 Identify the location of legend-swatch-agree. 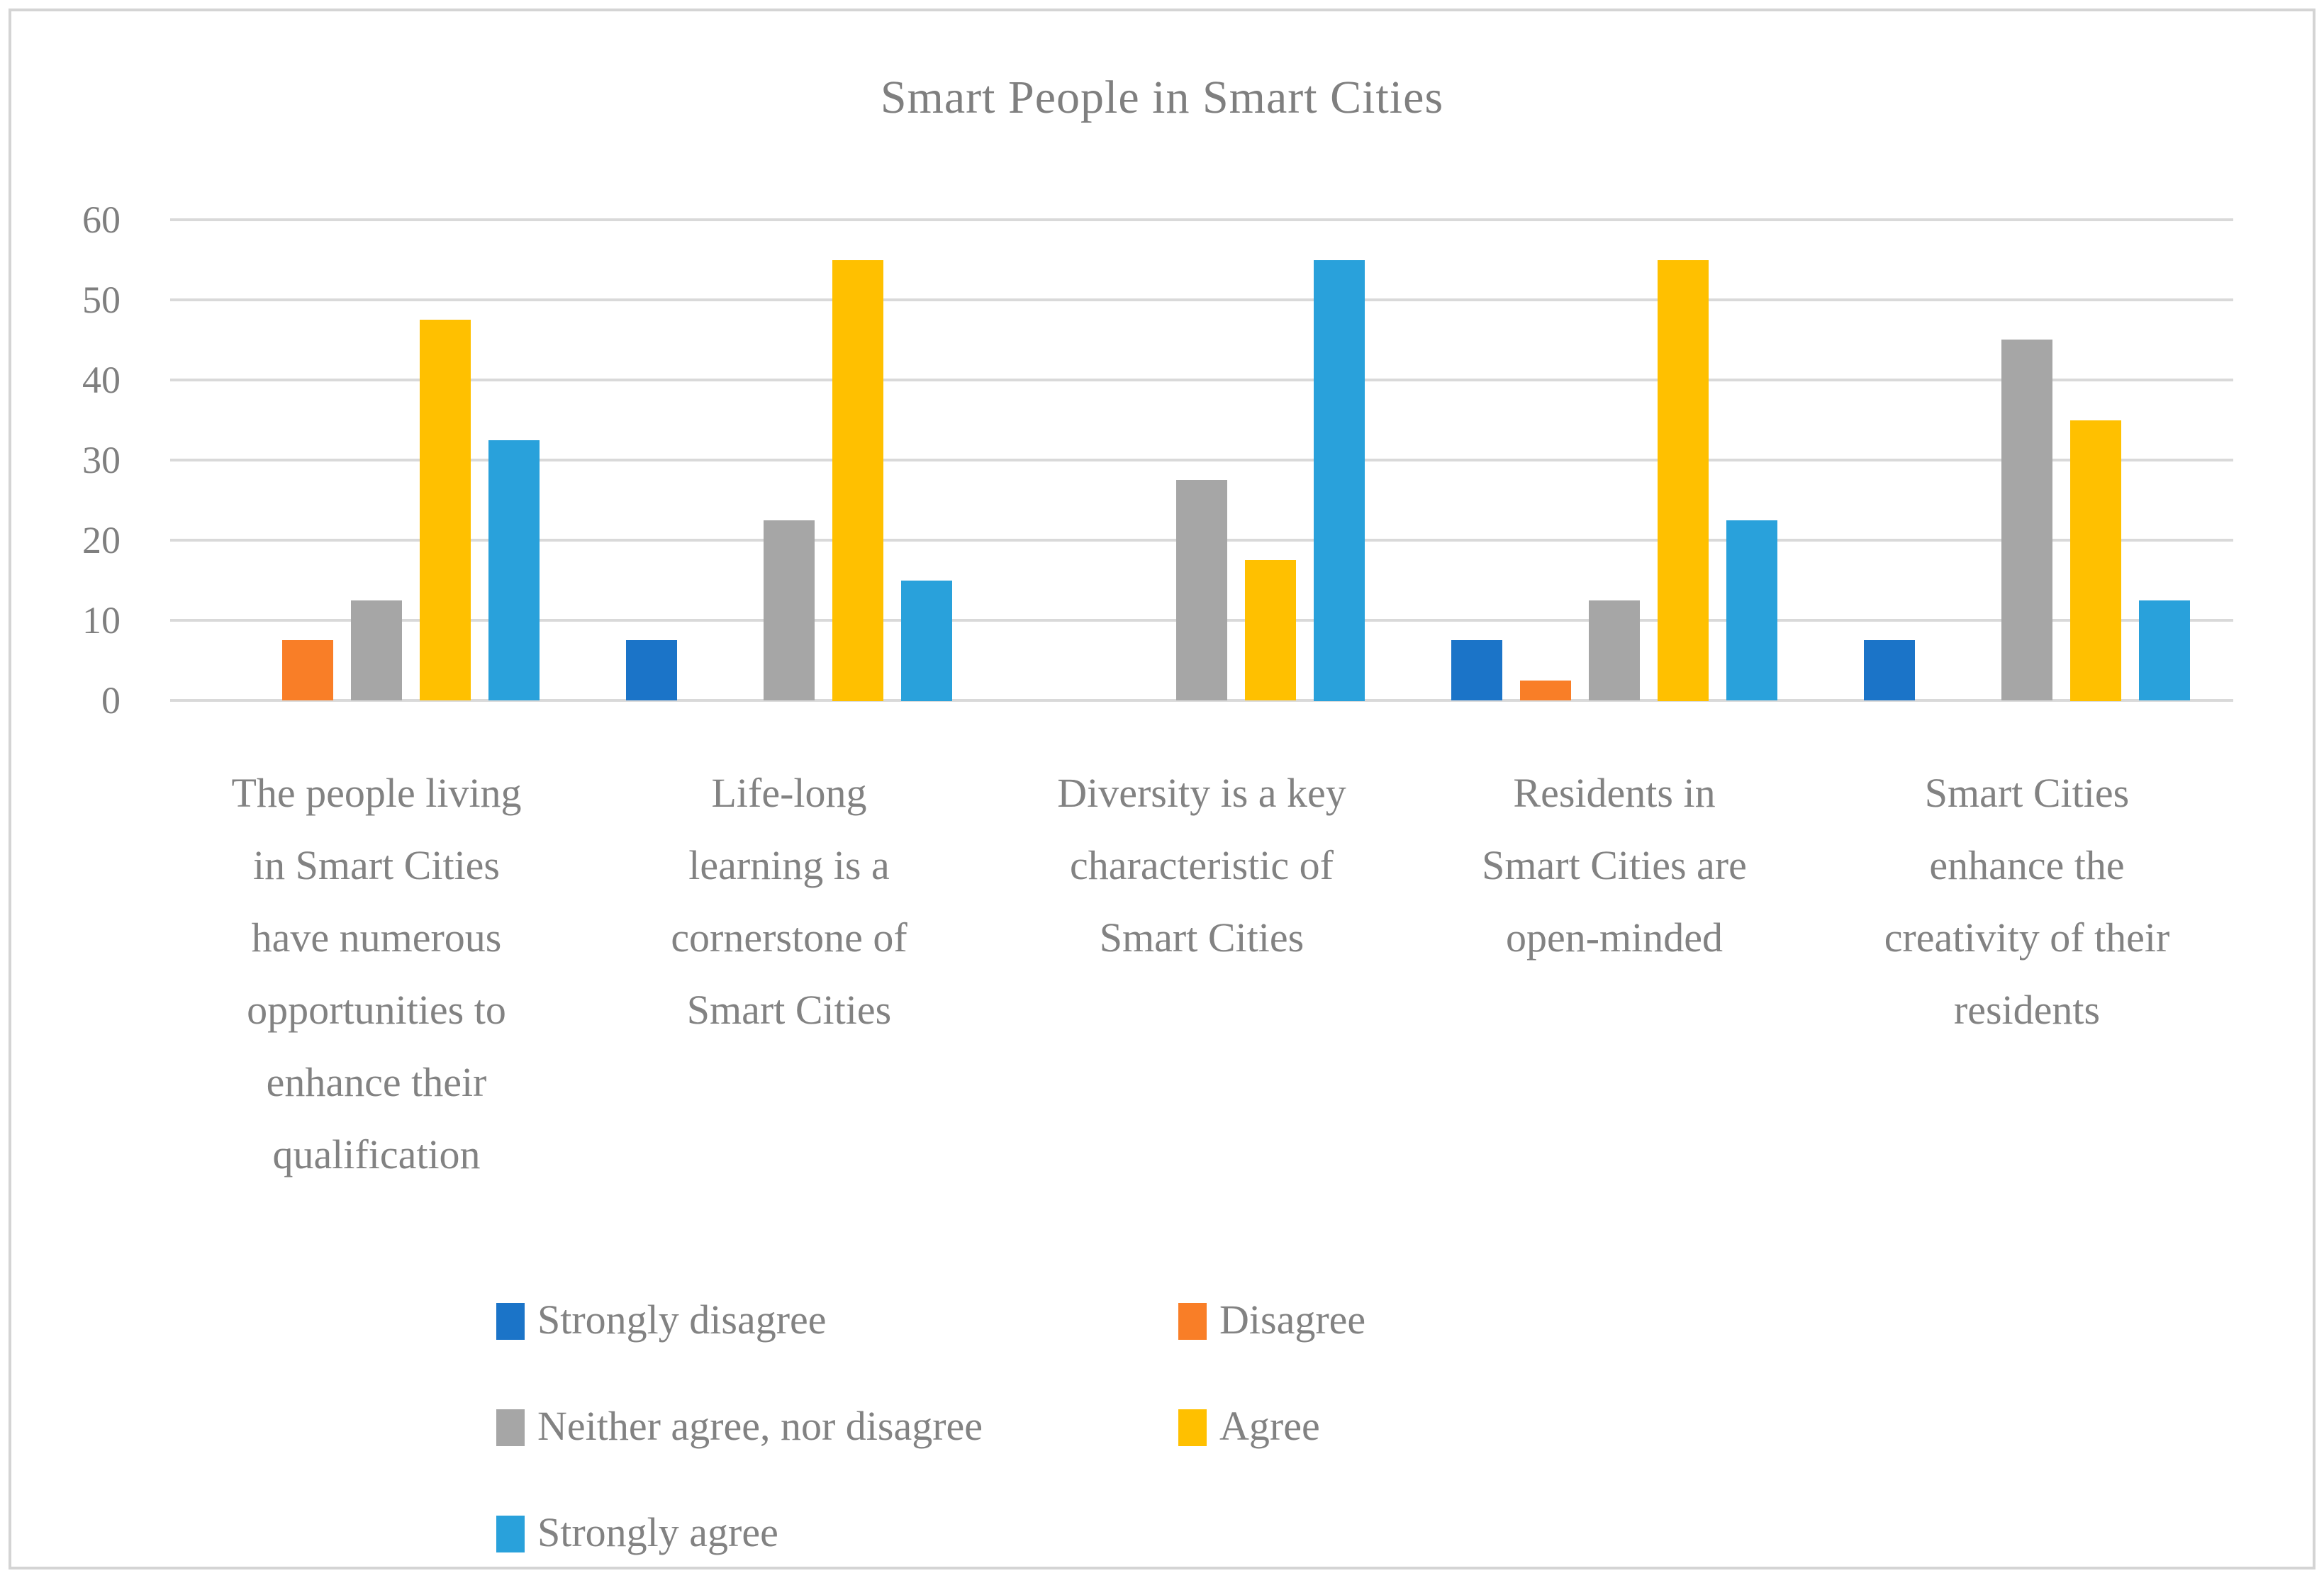
(1192, 1427).